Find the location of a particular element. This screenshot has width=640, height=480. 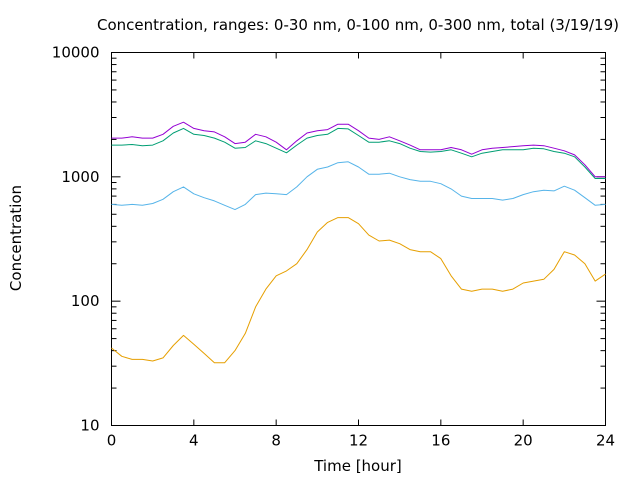

x-tick-label: 16 is located at coordinates (440, 441).